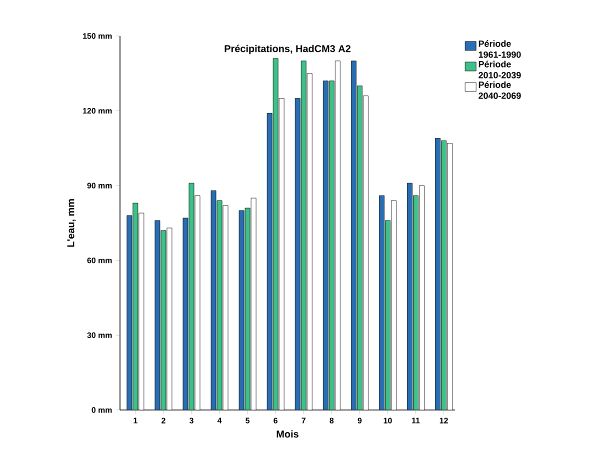  Describe the element at coordinates (499, 69) in the screenshot. I see `legend-label: Période 2010-2039` at that location.